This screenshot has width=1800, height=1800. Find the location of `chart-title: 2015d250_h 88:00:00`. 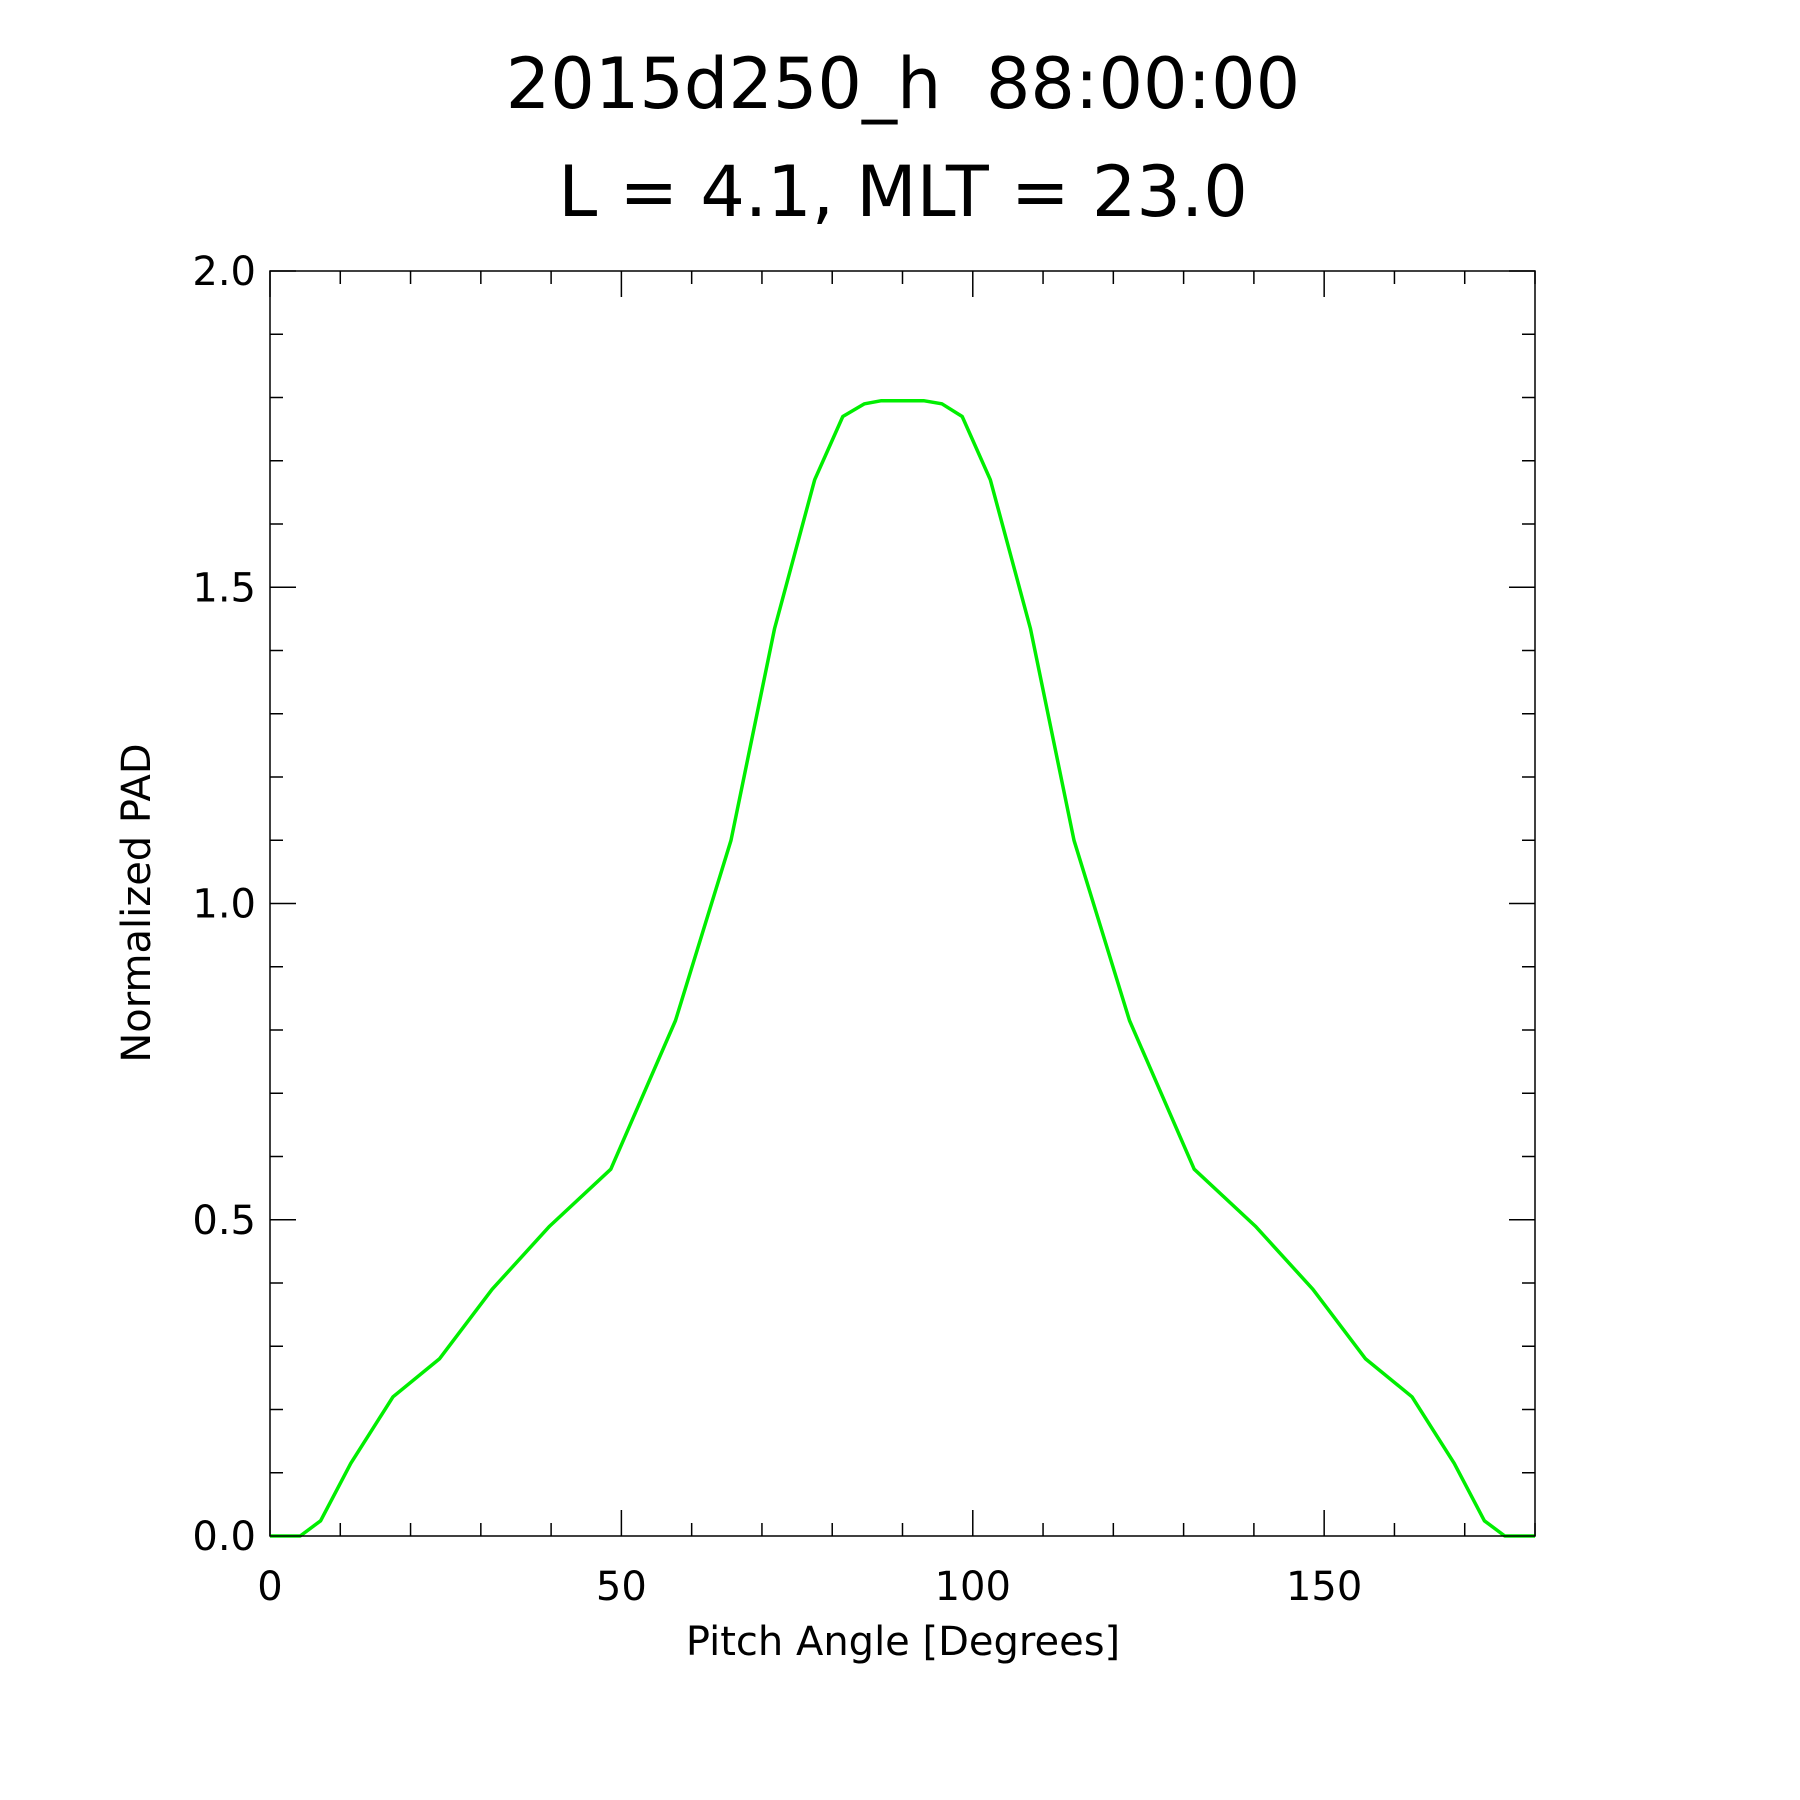

chart-title: 2015d250_h 88:00:00 is located at coordinates (903, 84).